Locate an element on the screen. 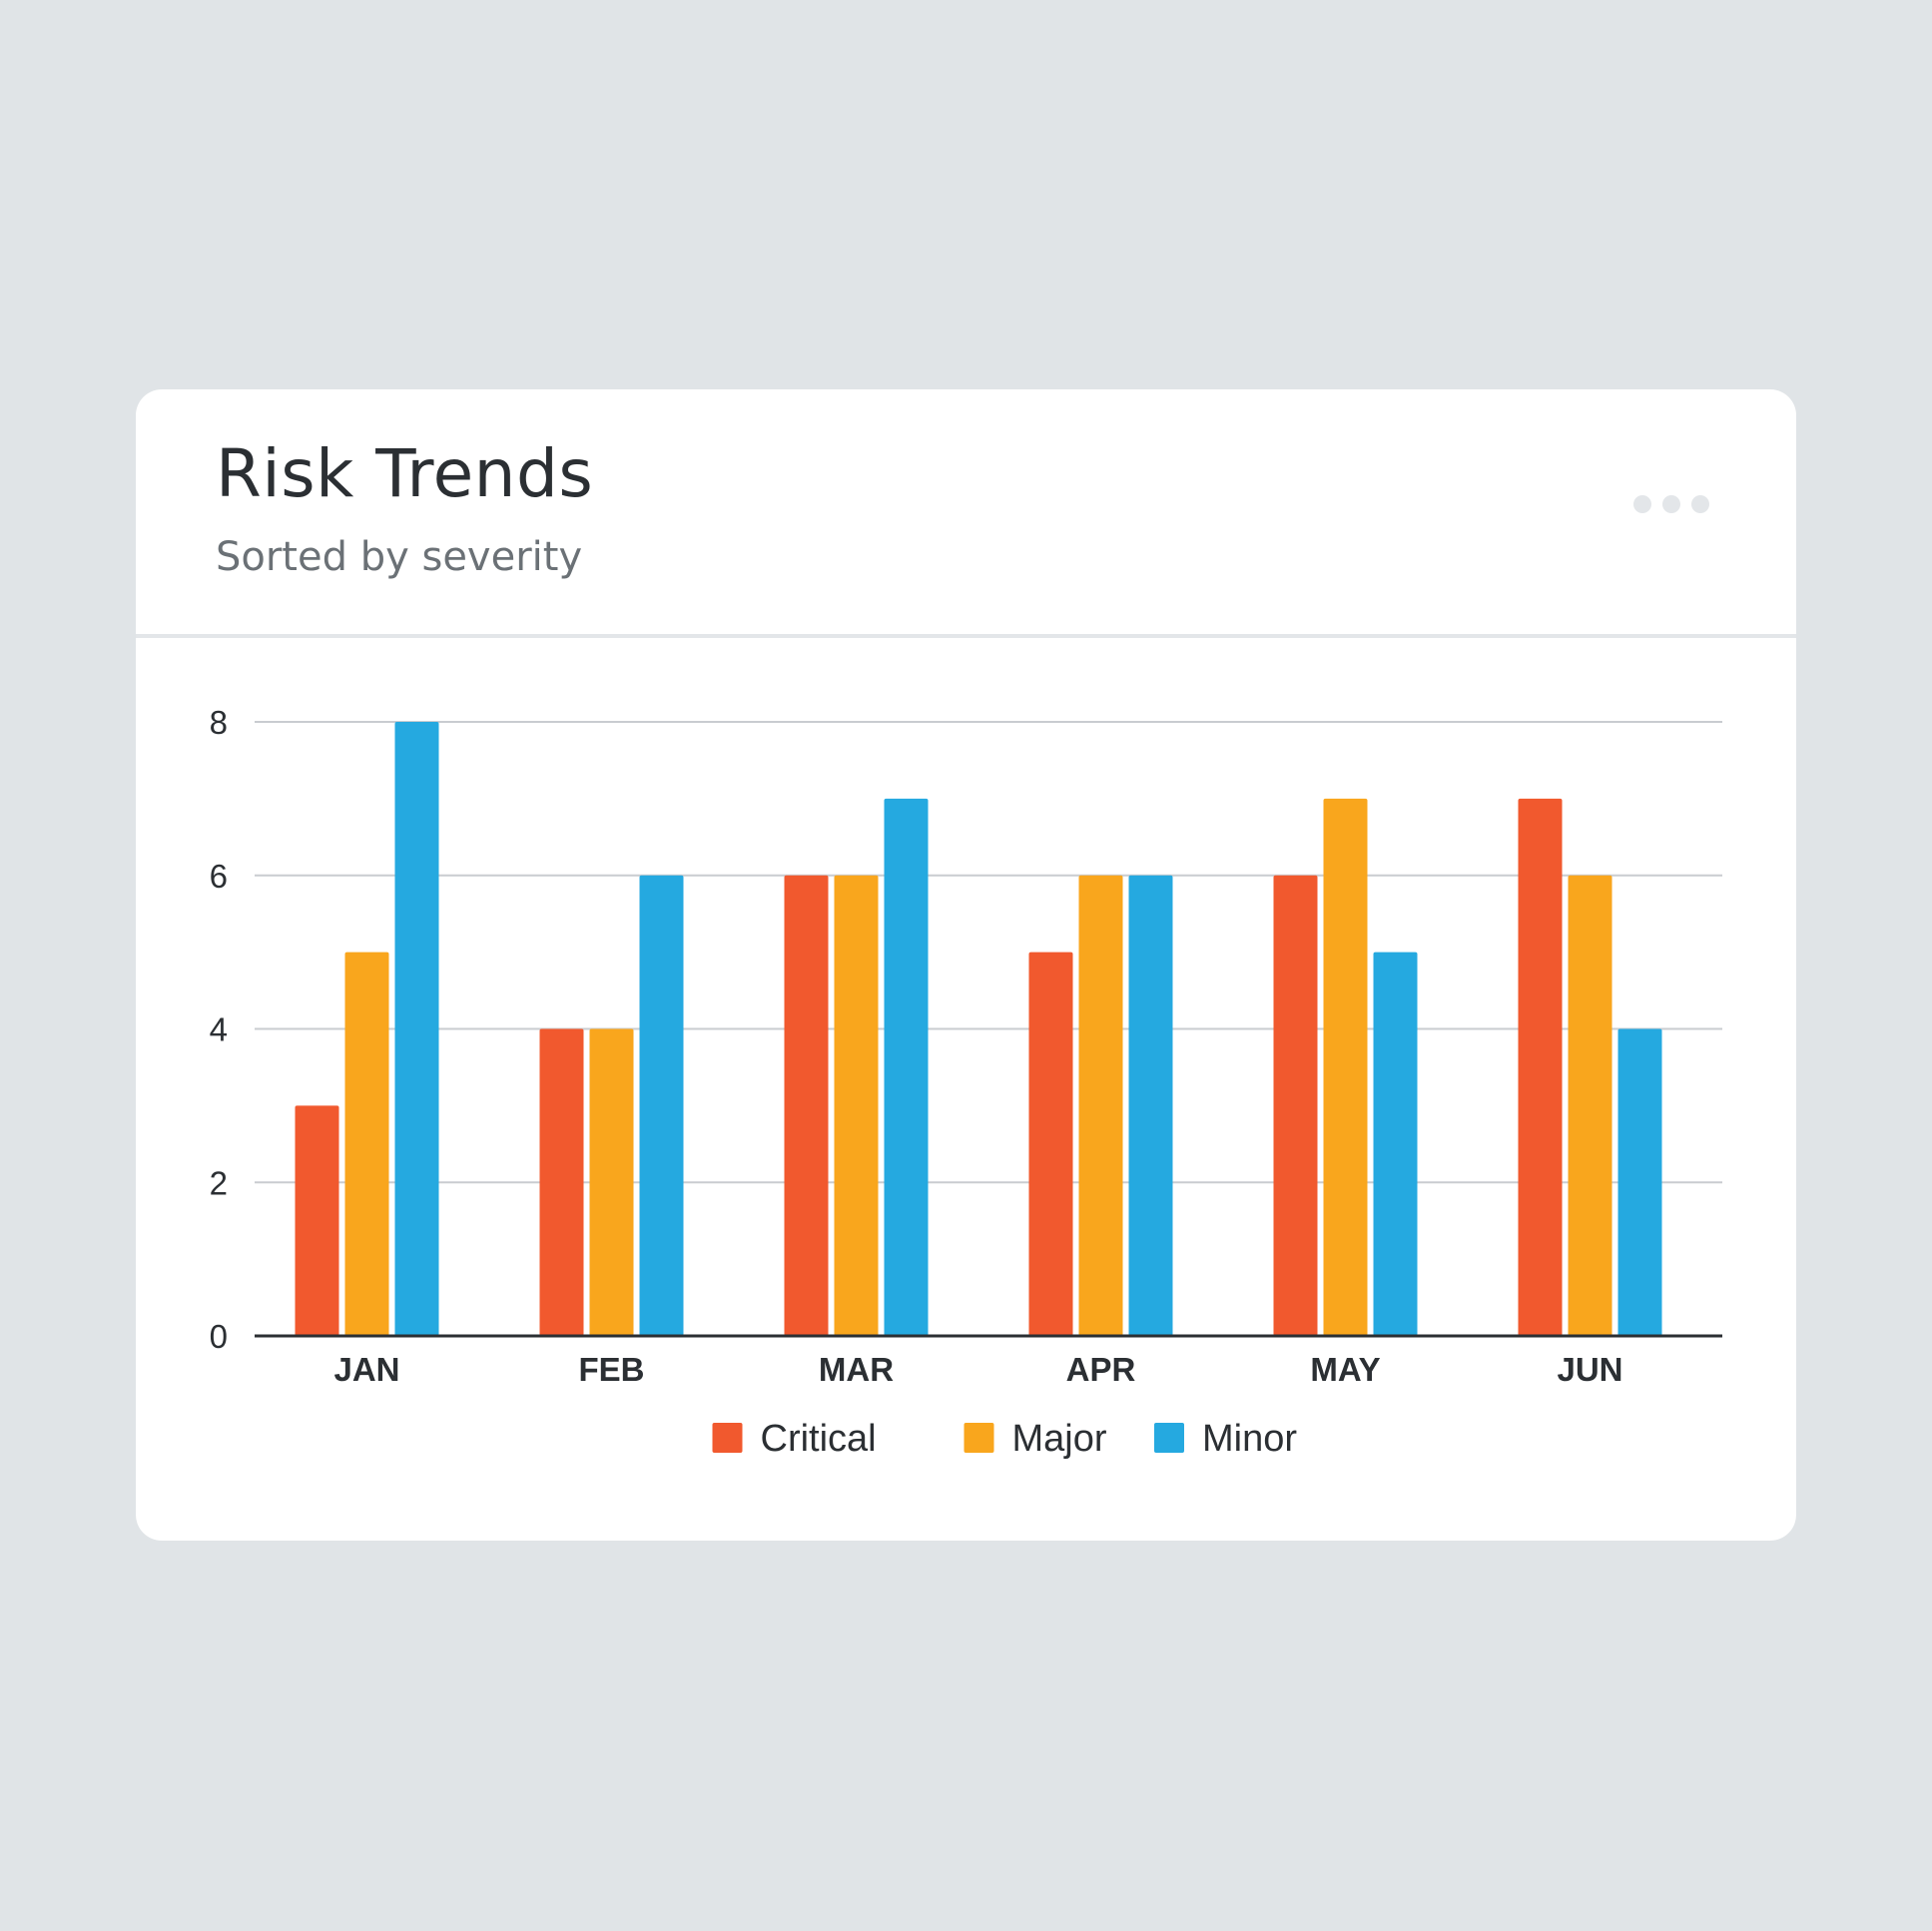 This screenshot has width=1932, height=1931. bar-critical-jun is located at coordinates (1541, 1067).